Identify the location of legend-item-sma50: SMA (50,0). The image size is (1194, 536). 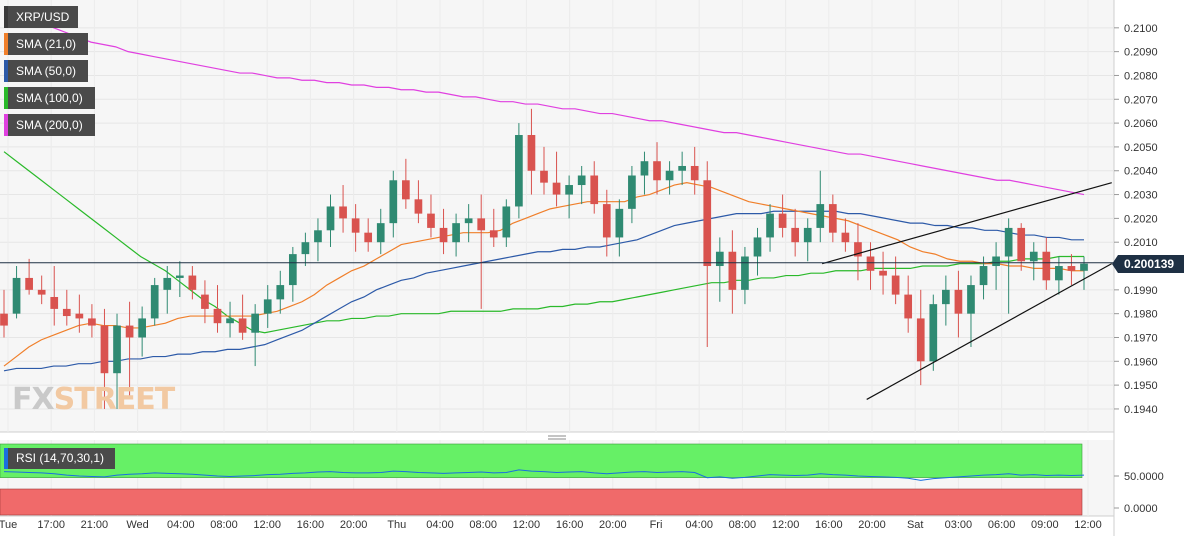
(46, 71).